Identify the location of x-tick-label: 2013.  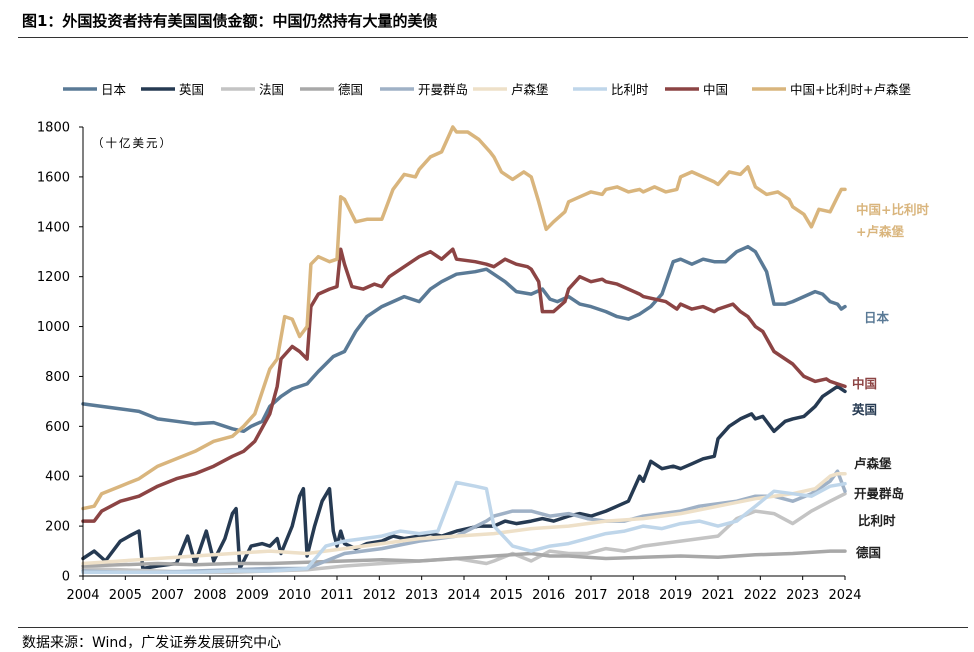
(421, 595).